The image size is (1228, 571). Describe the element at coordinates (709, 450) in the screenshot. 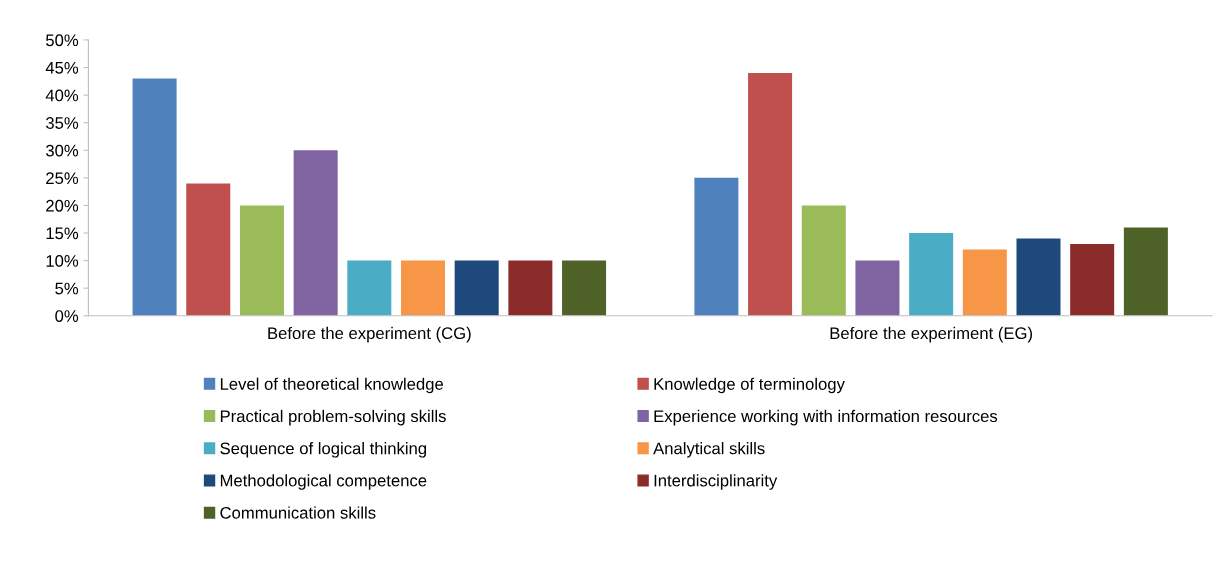

I see `legend-label: Analytical skills` at that location.